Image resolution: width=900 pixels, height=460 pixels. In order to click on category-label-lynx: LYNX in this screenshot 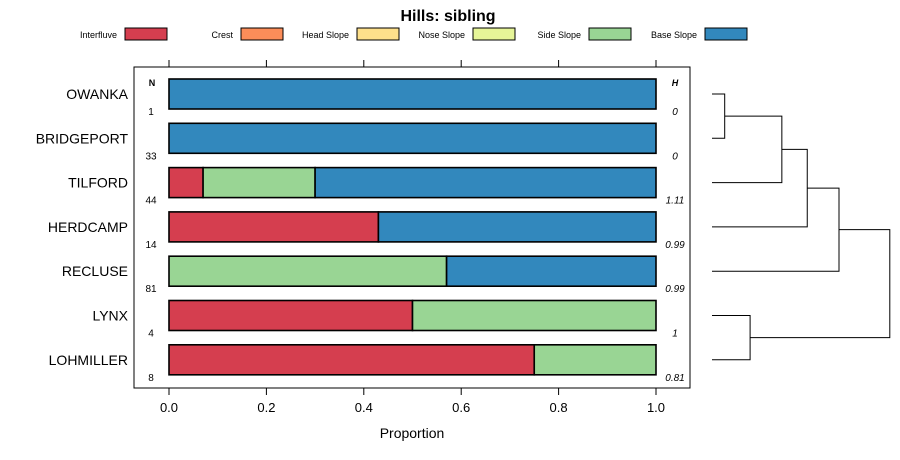, I will do `click(110, 316)`.